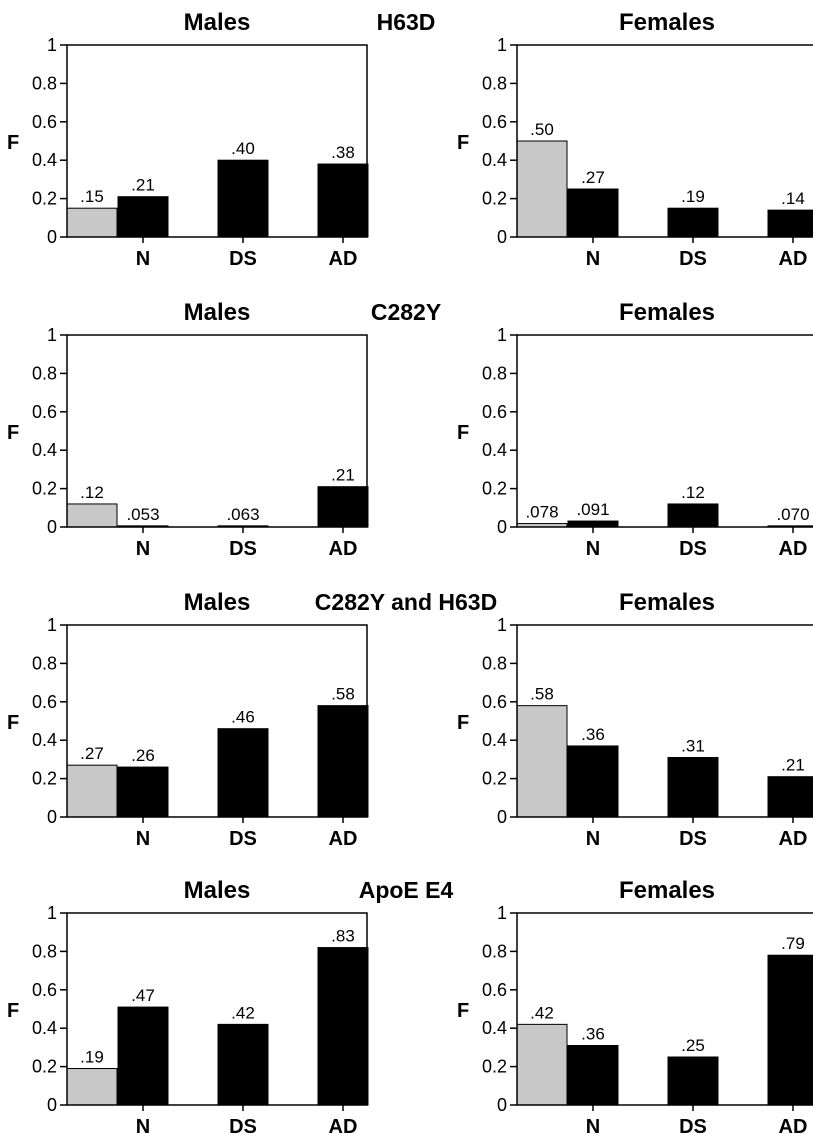  Describe the element at coordinates (343, 936) in the screenshot. I see `bar-ad-label: .83` at that location.